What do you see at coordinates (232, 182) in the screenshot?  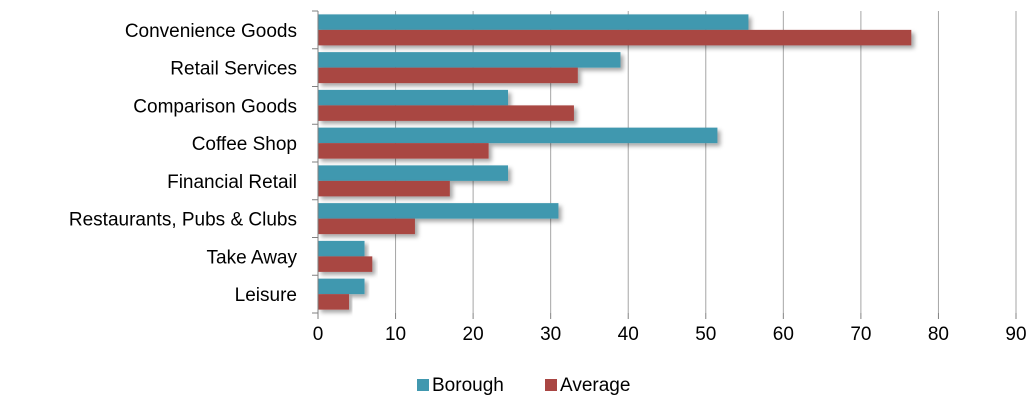 I see `category-label: Financial Retail` at bounding box center [232, 182].